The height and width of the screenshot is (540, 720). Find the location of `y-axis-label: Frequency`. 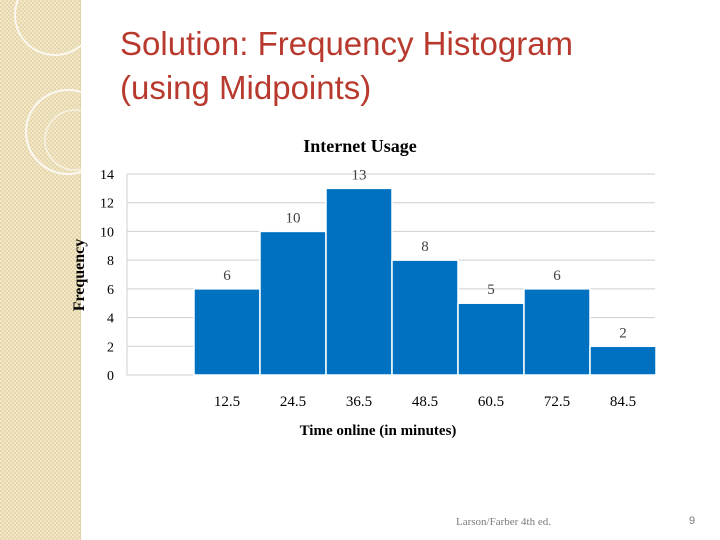

y-axis-label: Frequency is located at coordinates (79, 275).